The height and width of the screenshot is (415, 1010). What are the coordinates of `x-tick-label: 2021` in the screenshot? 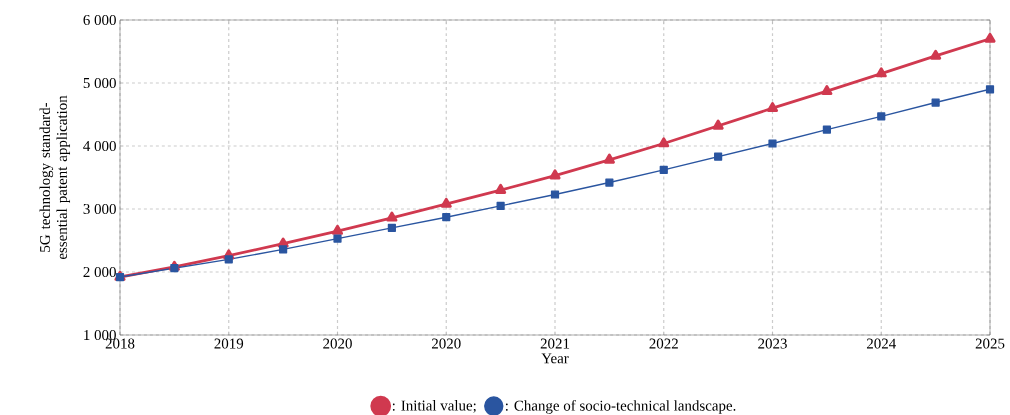 It's located at (555, 343).